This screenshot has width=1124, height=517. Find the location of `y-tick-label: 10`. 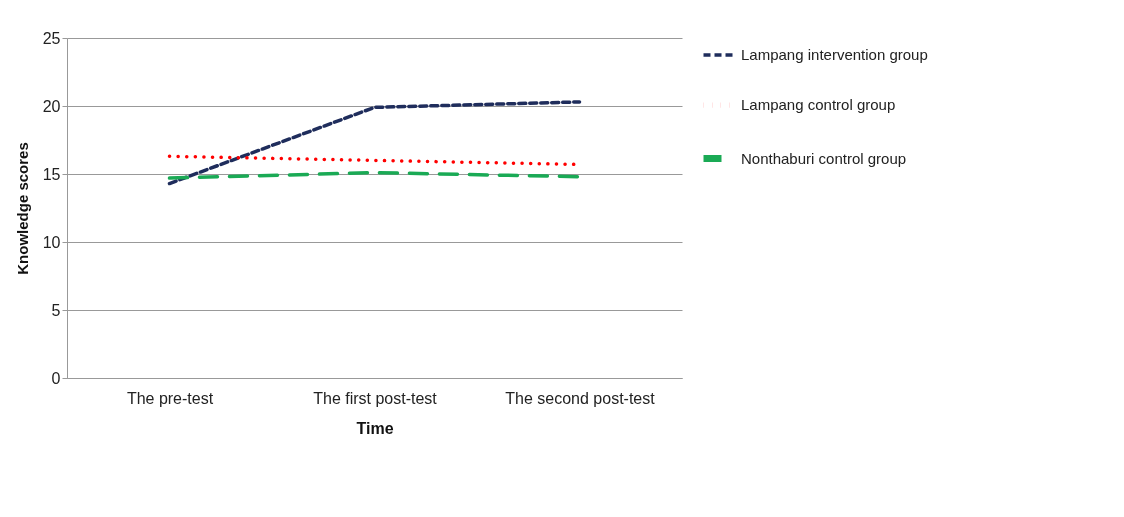

y-tick-label: 10 is located at coordinates (51, 242).